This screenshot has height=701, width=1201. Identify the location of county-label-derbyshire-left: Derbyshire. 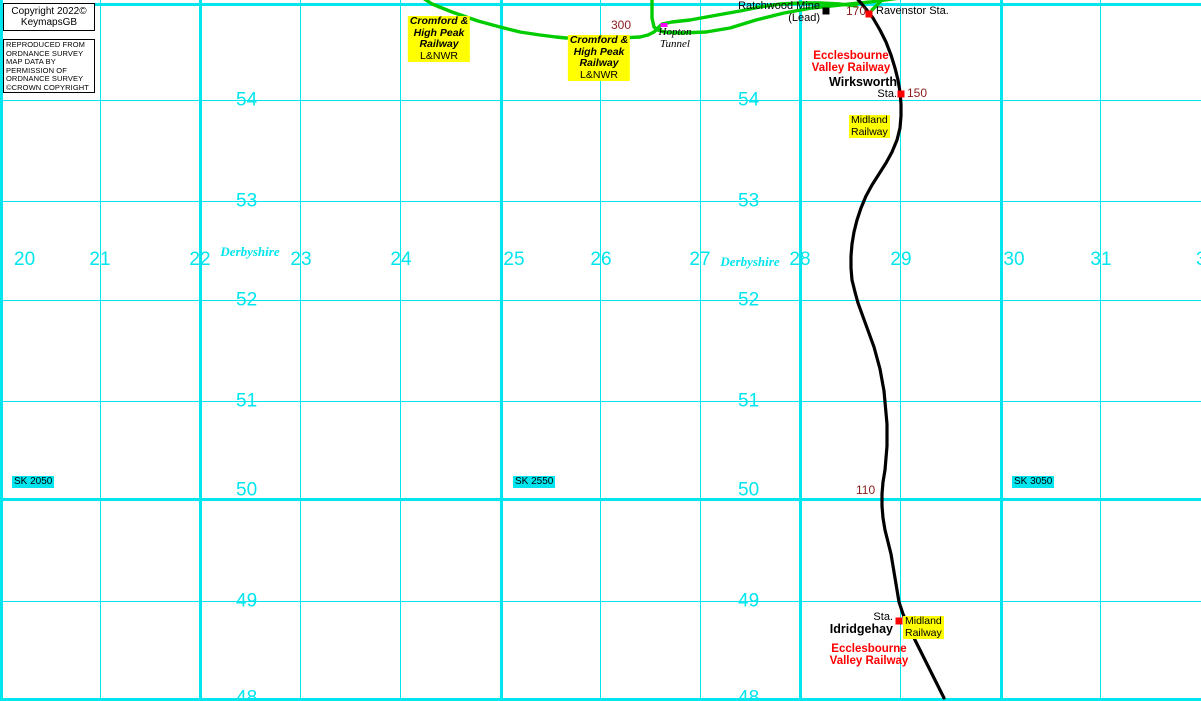
(250, 251).